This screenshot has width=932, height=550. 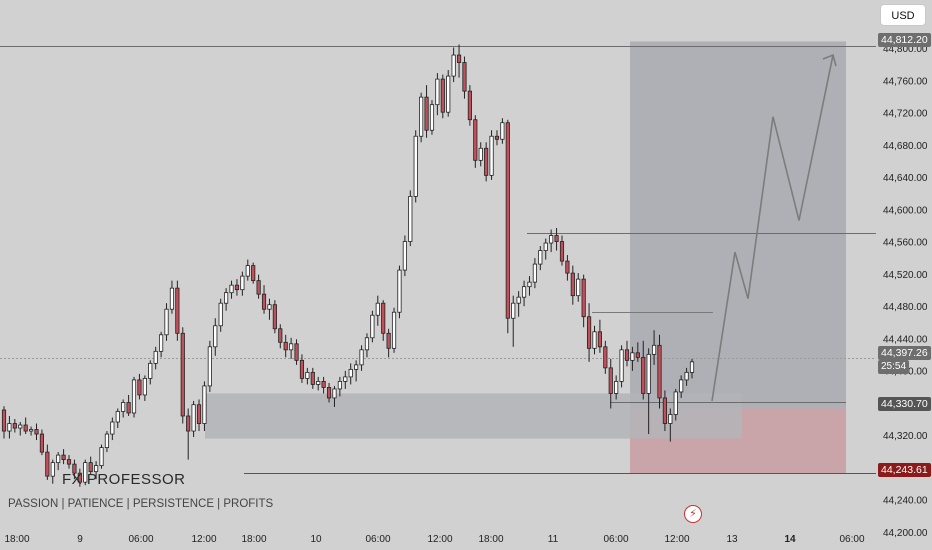 What do you see at coordinates (693, 514) in the screenshot?
I see `lightning-bolt-icon: ⚡` at bounding box center [693, 514].